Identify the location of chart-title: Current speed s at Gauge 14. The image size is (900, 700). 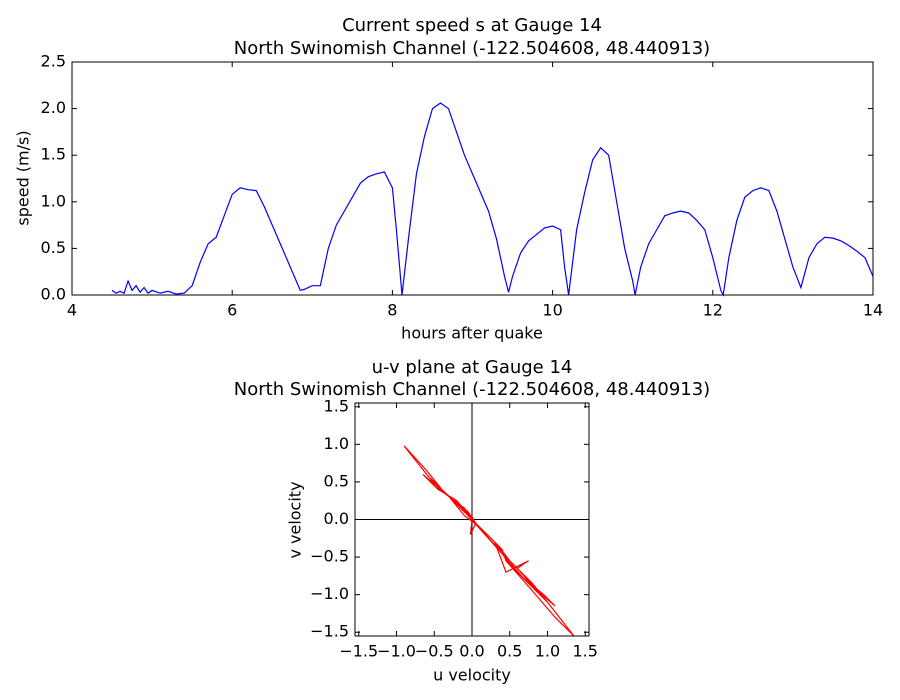
(472, 25).